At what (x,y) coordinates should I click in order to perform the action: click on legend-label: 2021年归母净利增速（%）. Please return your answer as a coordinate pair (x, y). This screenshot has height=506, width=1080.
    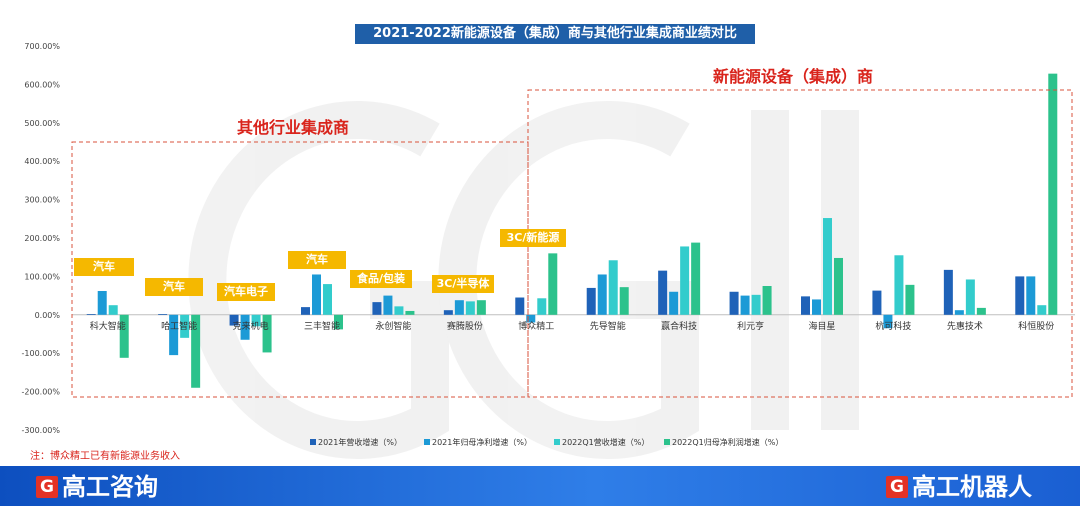
    Looking at the image, I should click on (482, 442).